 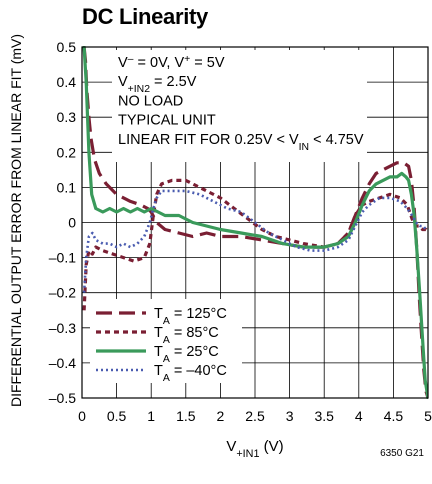 What do you see at coordinates (290, 416) in the screenshot?
I see `x-tick-label: 3` at bounding box center [290, 416].